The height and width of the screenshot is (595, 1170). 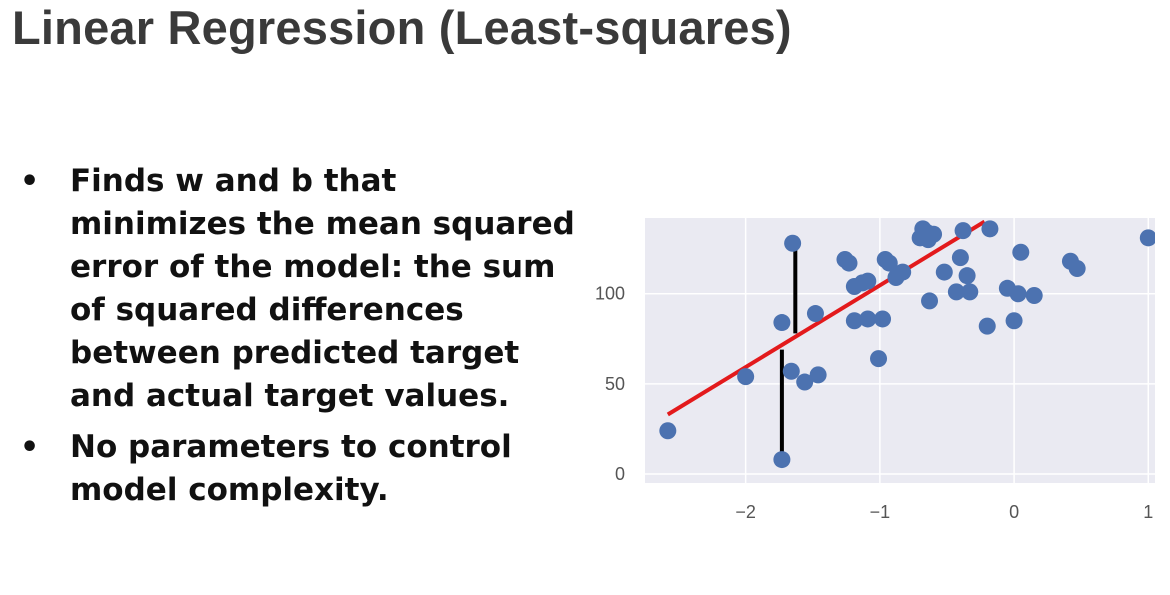 I want to click on x-tick-label: −2, so click(x=745, y=512).